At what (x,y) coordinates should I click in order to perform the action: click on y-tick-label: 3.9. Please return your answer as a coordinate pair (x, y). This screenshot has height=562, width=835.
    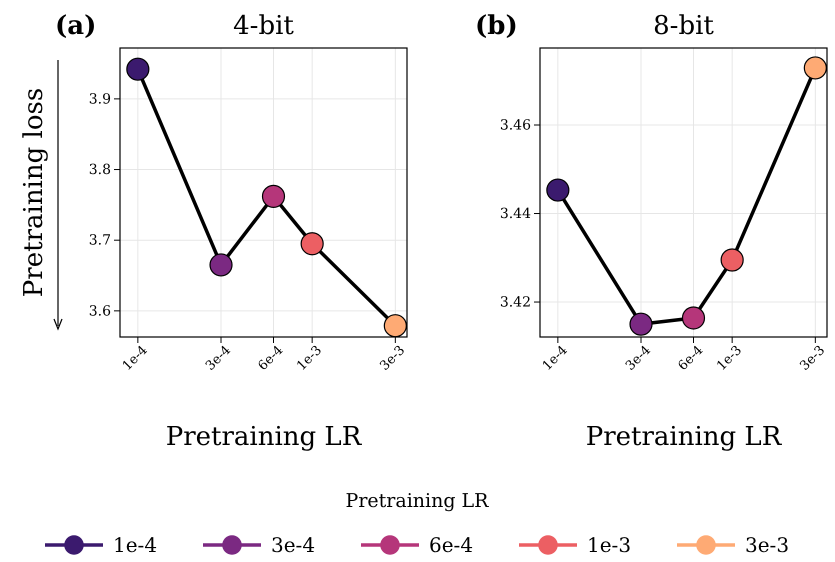
    Looking at the image, I should click on (99, 99).